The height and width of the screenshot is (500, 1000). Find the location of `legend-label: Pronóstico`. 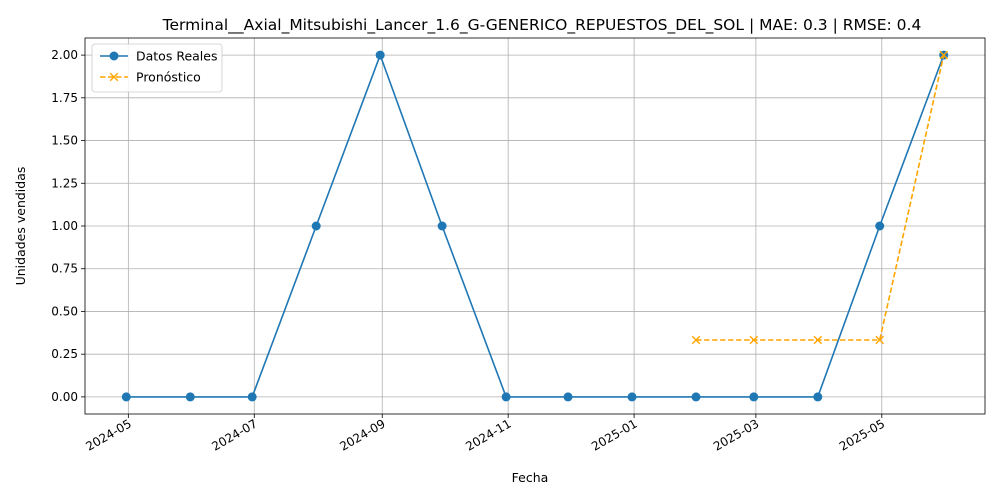

legend-label: Pronóstico is located at coordinates (168, 77).